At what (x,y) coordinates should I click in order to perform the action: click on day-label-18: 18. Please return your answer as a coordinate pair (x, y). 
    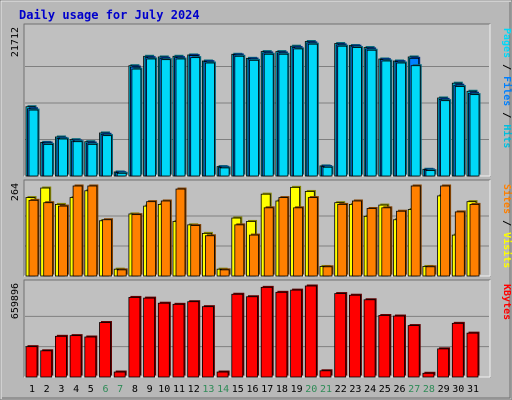
    Looking at the image, I should click on (282, 389).